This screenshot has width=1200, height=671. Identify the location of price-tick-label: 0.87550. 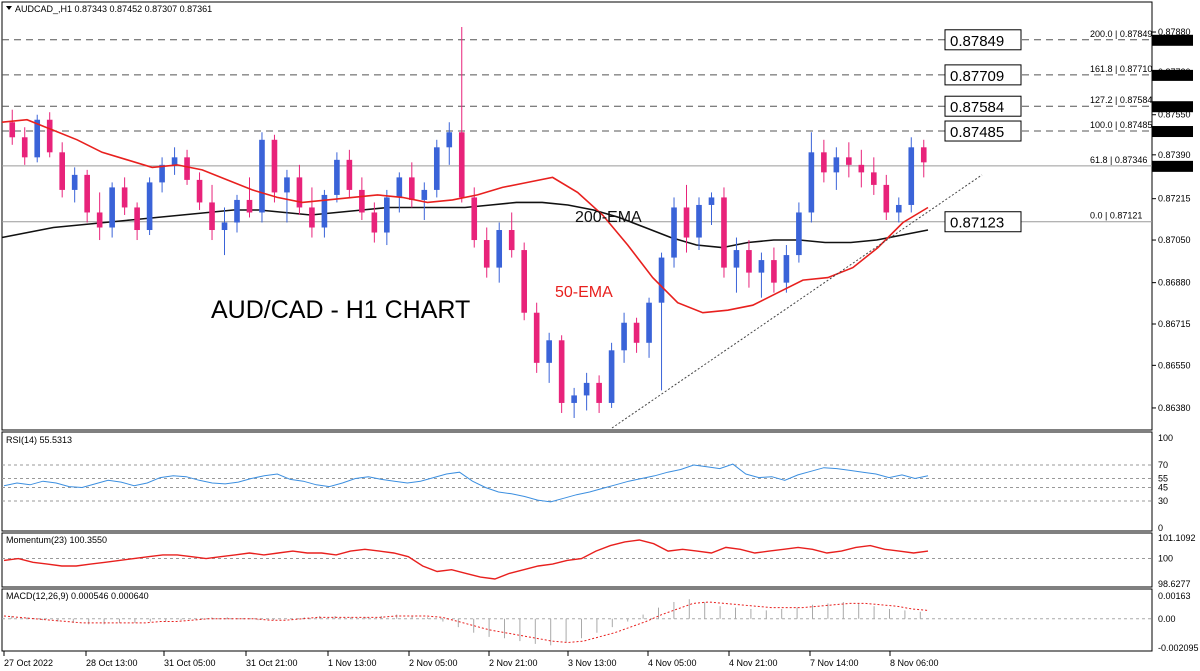
(1174, 115).